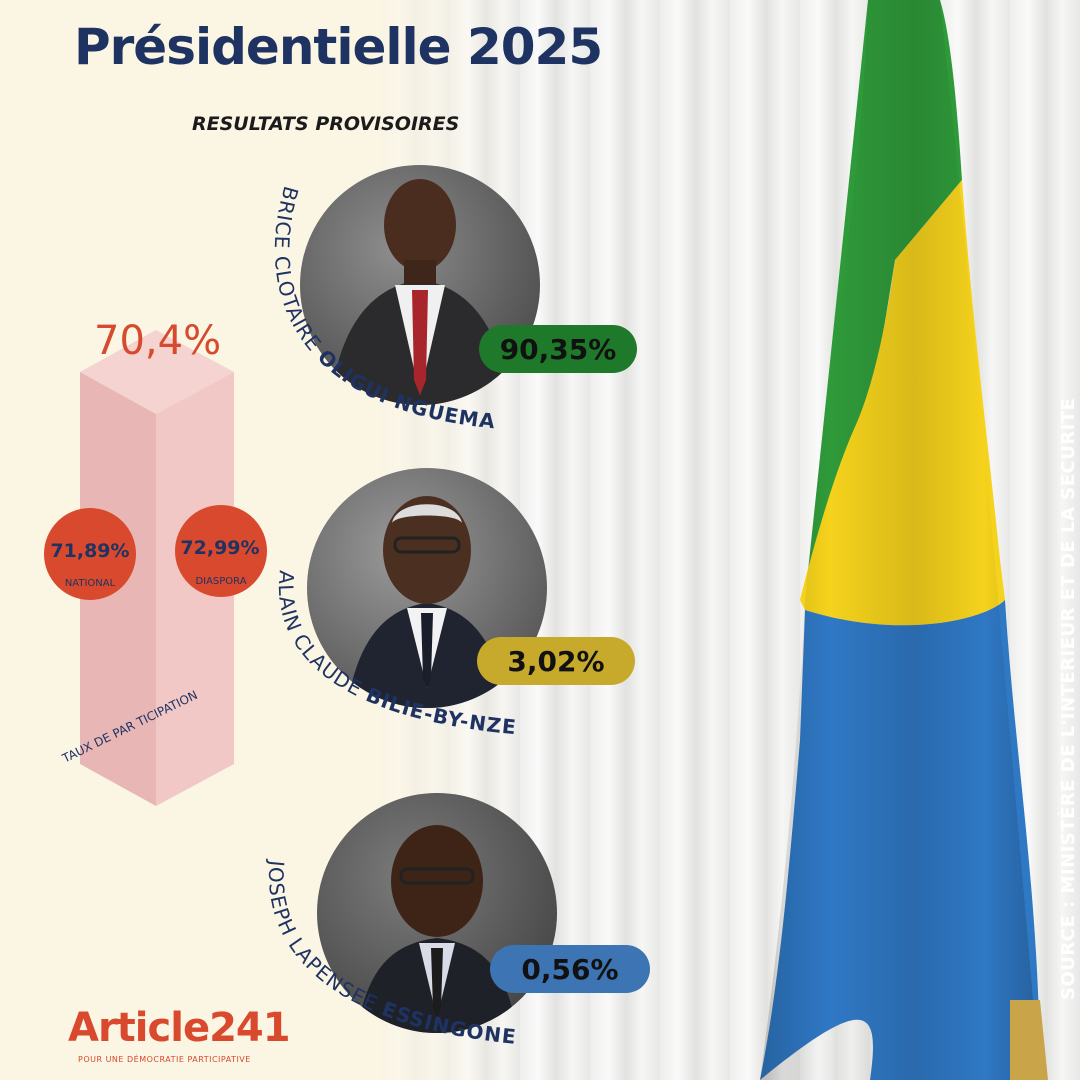 This screenshot has width=1080, height=1080. I want to click on svg-text:JOSEPH LAPENSEE ESSIN: JOSEPH LAPENSEE ESSINGONE, so click(391, 953).